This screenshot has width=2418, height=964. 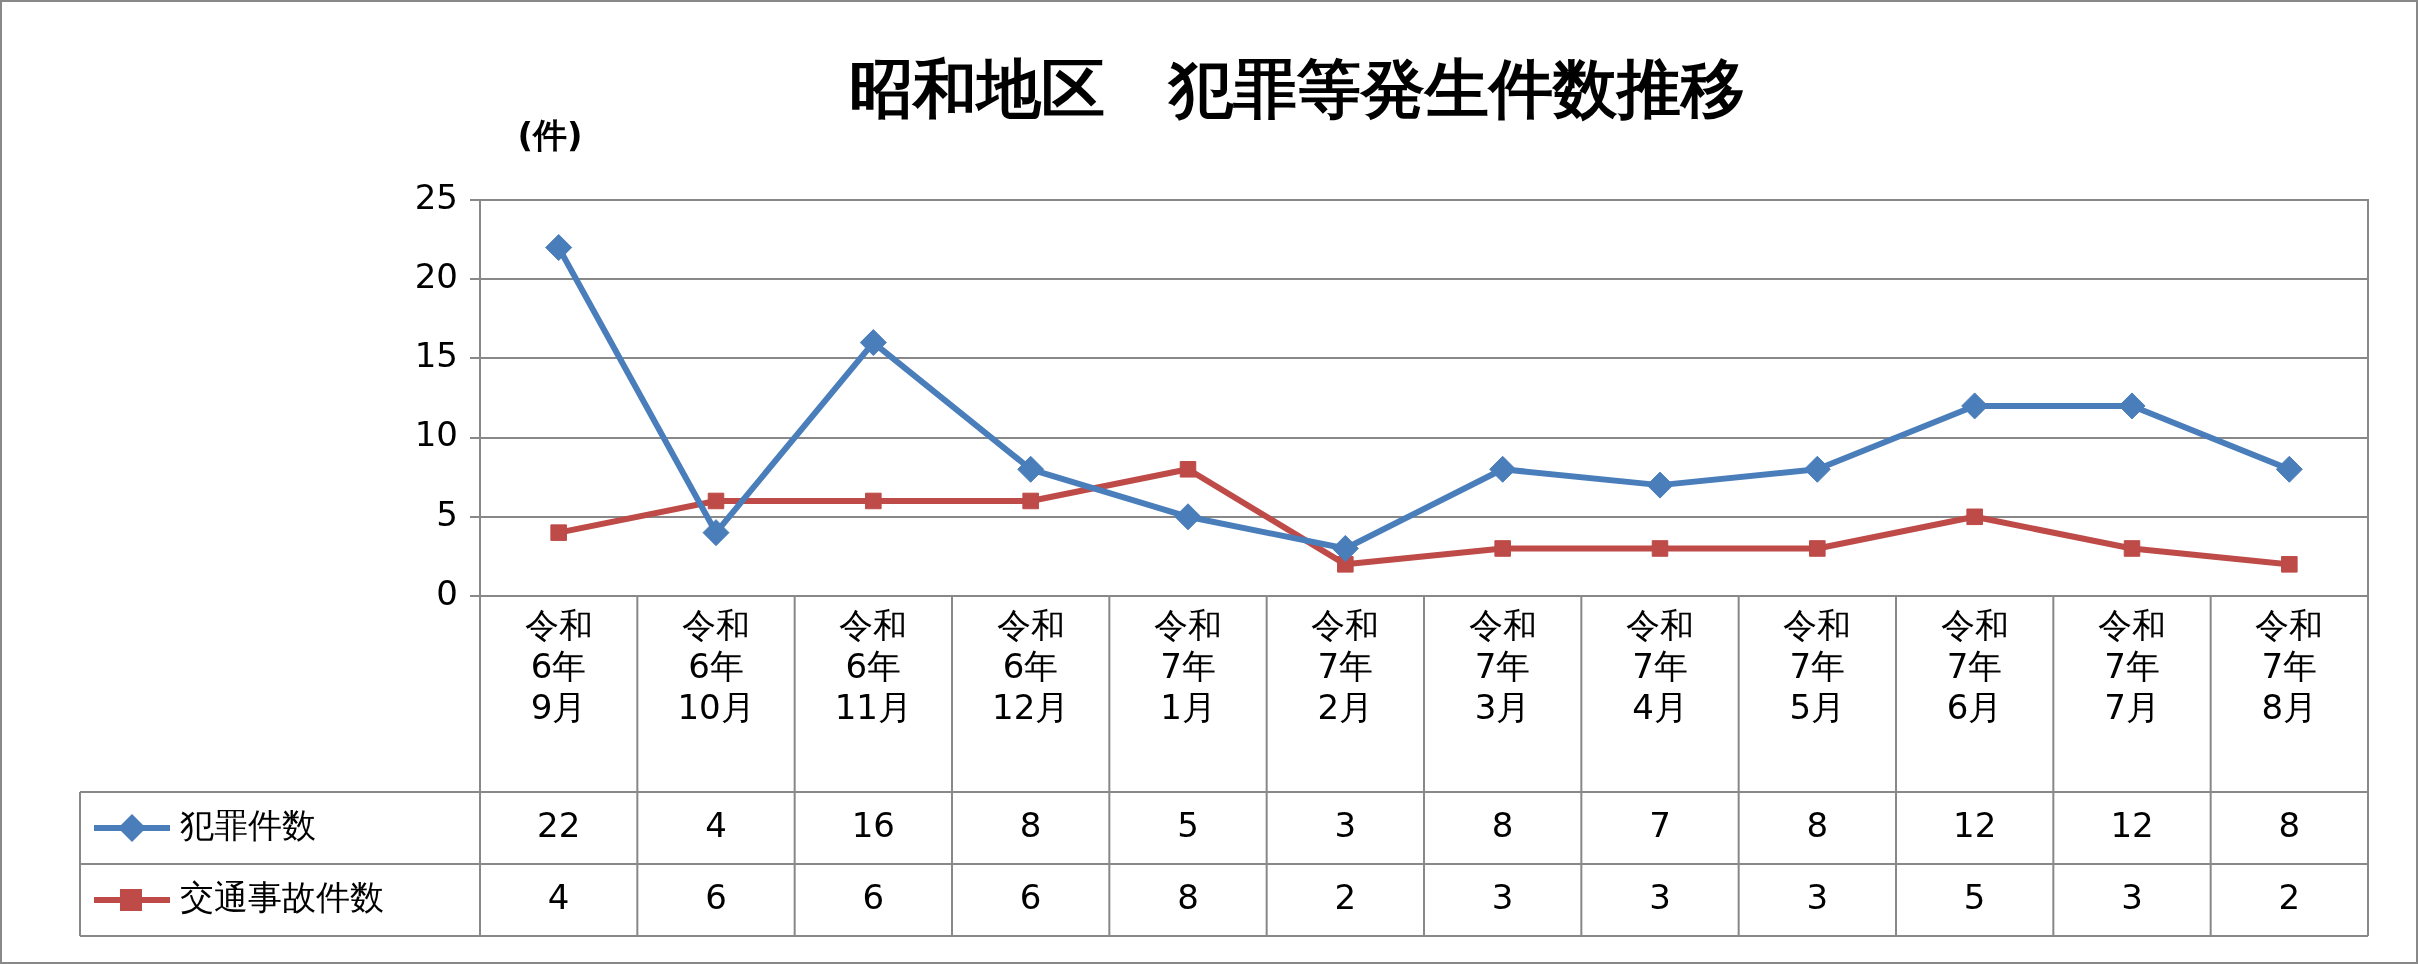 I want to click on data-label: 16, so click(x=873, y=824).